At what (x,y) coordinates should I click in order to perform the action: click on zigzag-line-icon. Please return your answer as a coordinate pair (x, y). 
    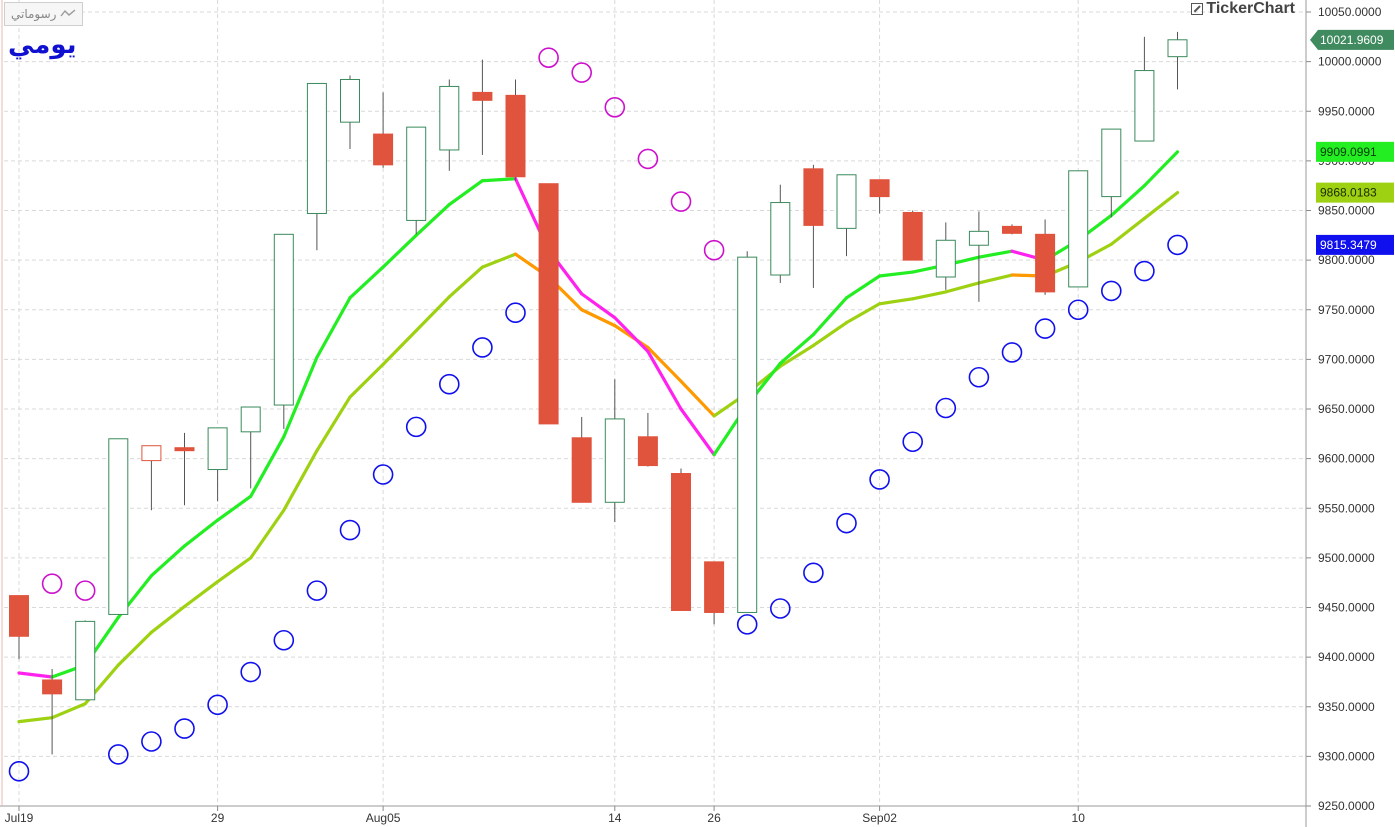
    Looking at the image, I should click on (68, 14).